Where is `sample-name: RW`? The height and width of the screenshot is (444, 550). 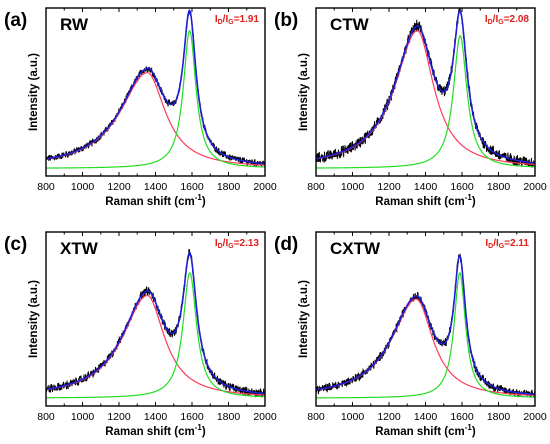
sample-name: RW is located at coordinates (74, 24).